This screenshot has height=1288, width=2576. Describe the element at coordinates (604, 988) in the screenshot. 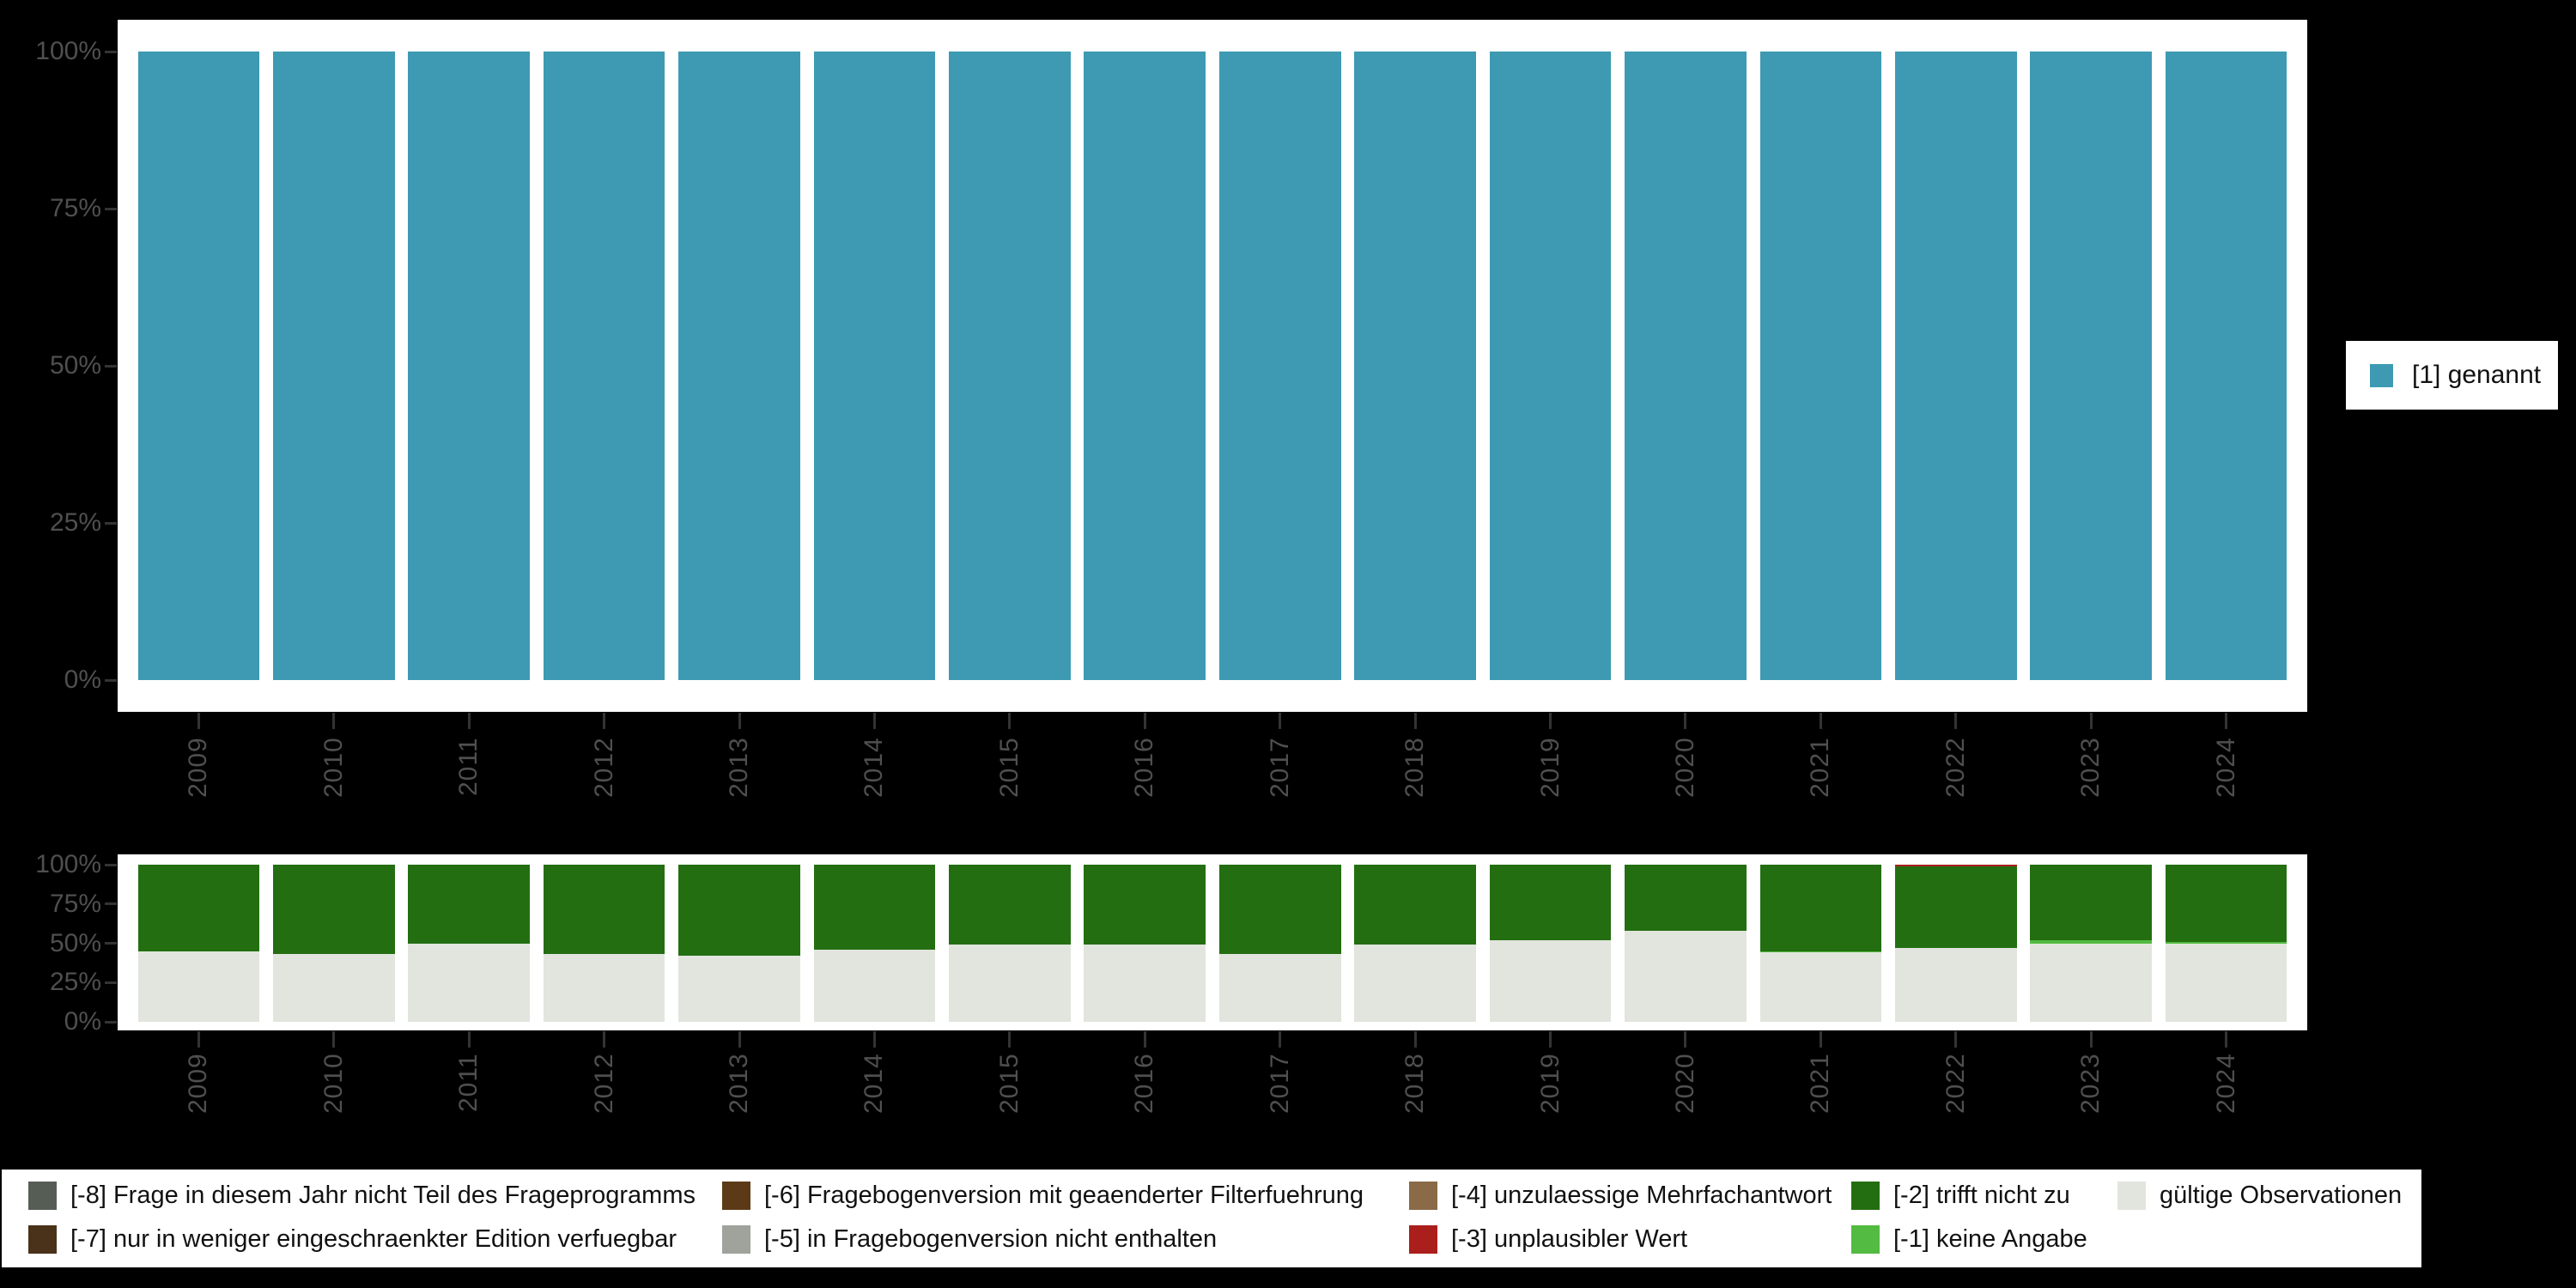

I see `segment-2012-g-ltige-observationen` at that location.